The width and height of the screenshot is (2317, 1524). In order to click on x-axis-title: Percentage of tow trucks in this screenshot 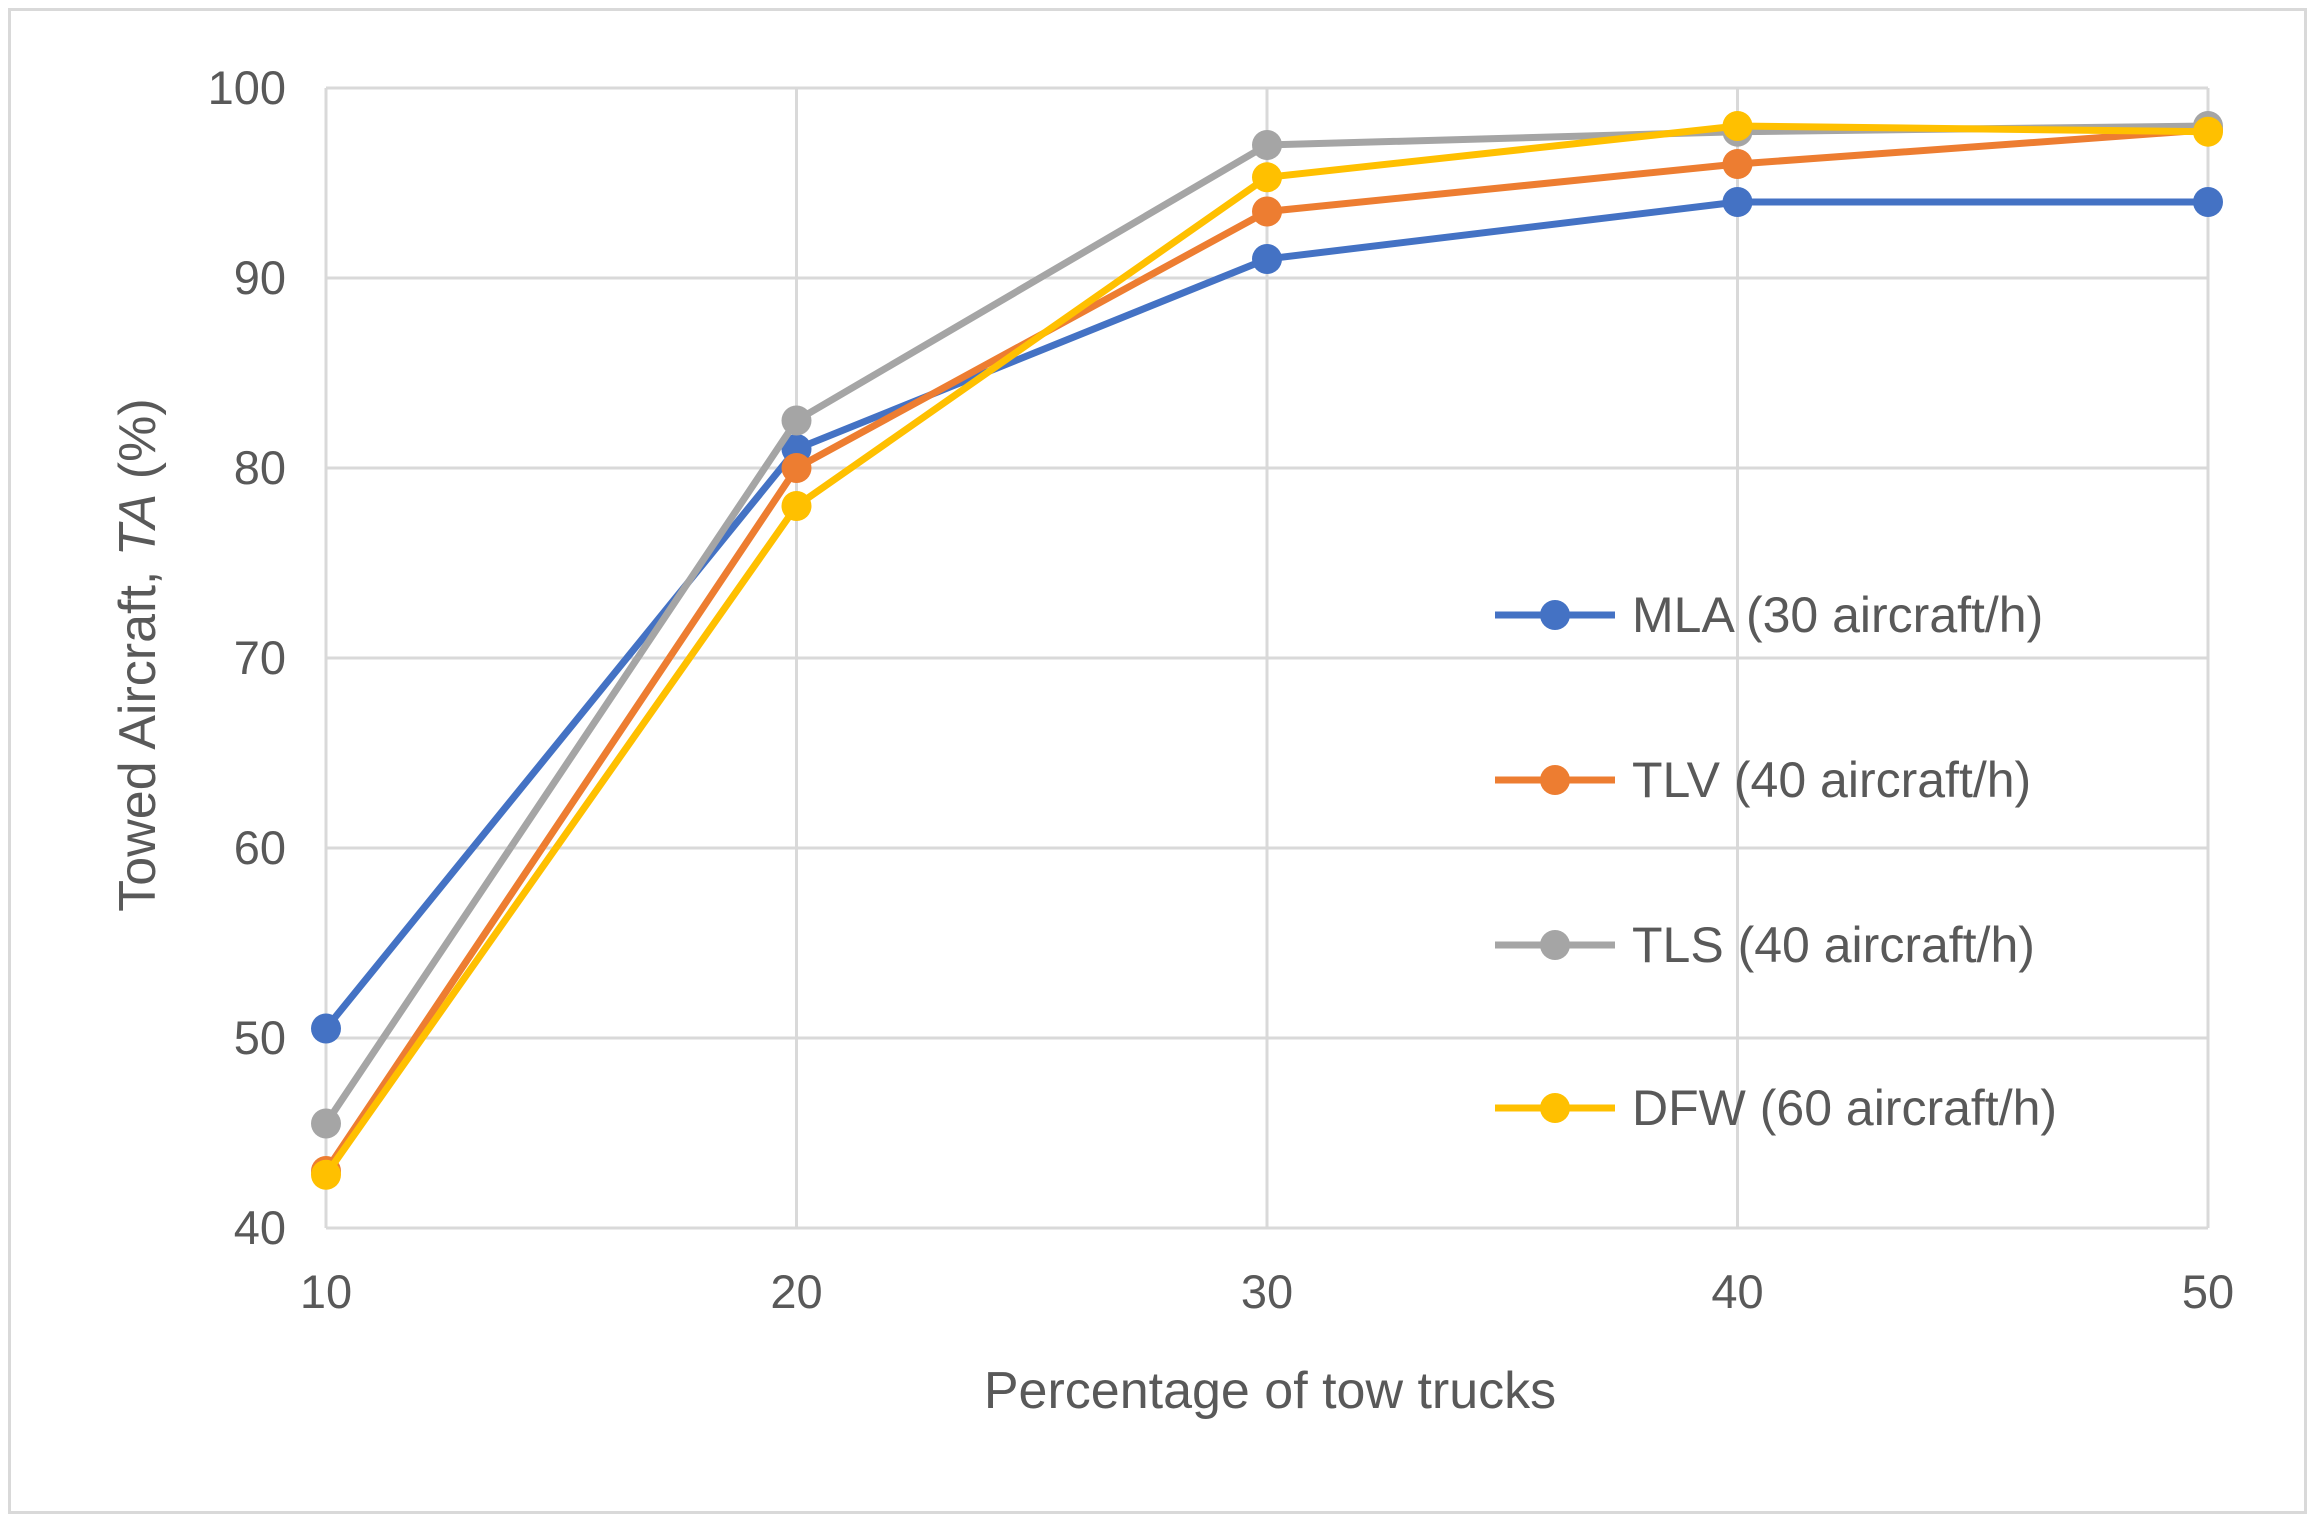, I will do `click(1270, 1391)`.